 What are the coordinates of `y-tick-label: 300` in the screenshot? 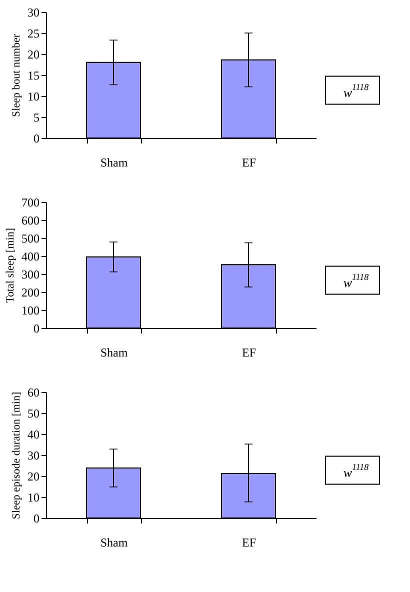 It's located at (31, 275).